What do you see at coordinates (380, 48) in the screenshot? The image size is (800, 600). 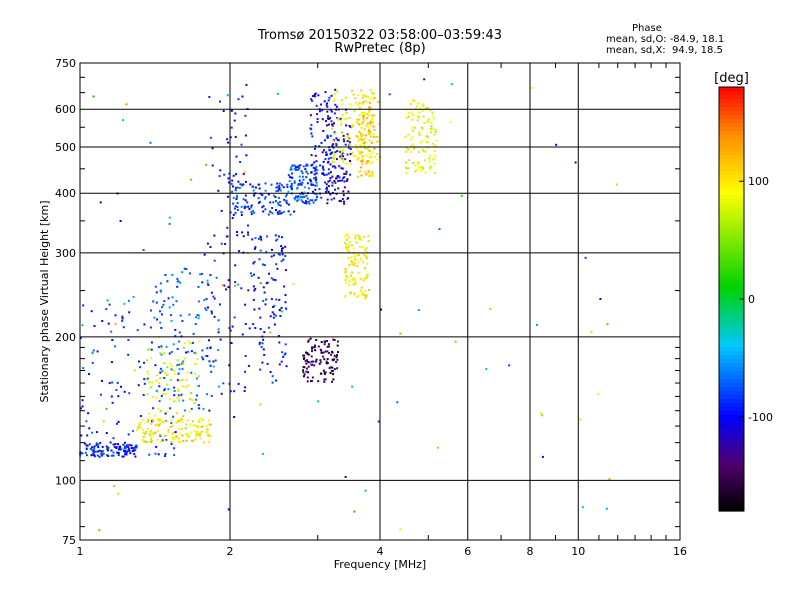 I see `chart-subtitle: RwPretec (8p)` at bounding box center [380, 48].